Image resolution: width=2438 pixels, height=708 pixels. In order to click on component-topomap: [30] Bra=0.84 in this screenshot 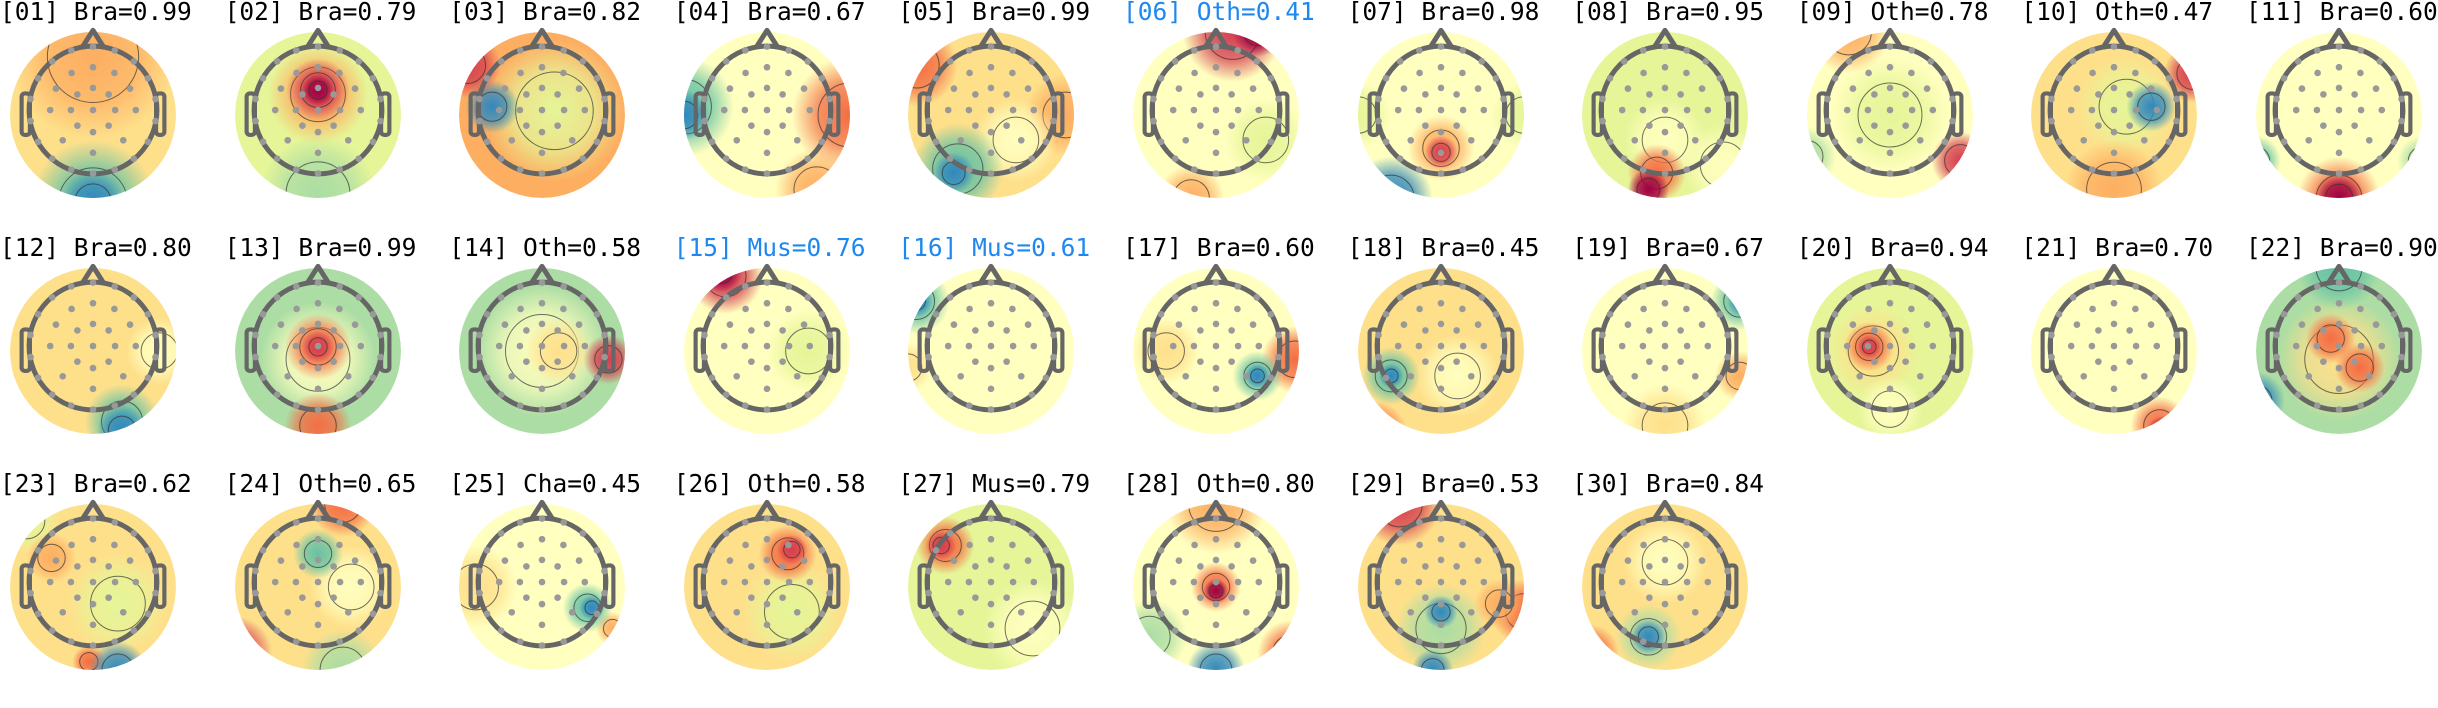, I will do `click(1684, 590)`.